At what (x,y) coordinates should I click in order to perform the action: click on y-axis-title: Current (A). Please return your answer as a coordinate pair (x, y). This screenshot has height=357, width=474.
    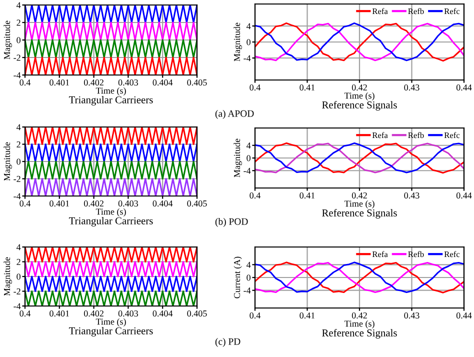
    Looking at the image, I should click on (238, 277).